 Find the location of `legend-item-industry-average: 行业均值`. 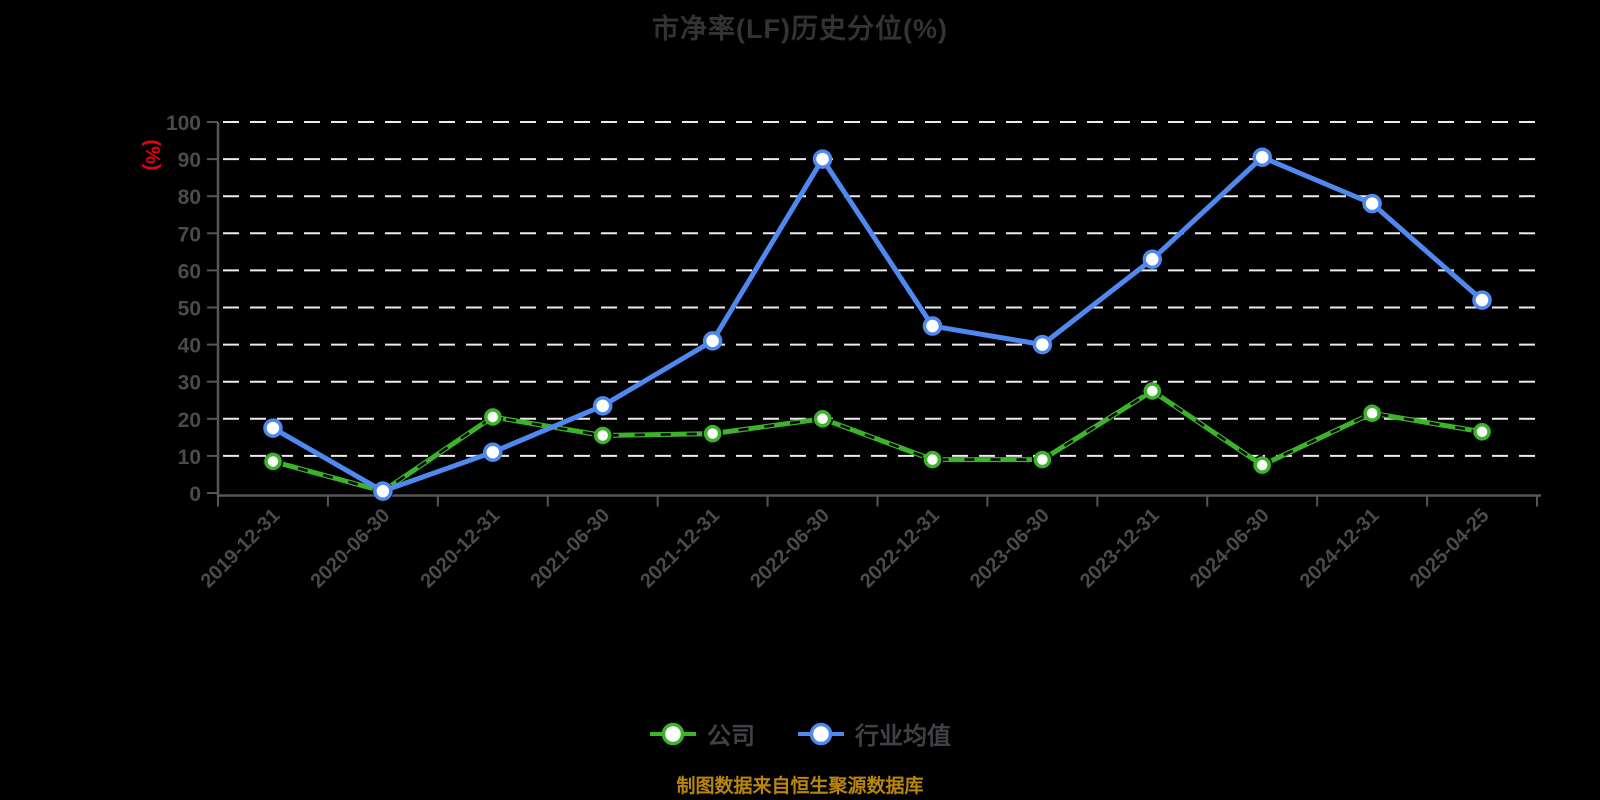

legend-item-industry-average: 行业均值 is located at coordinates (874, 733).